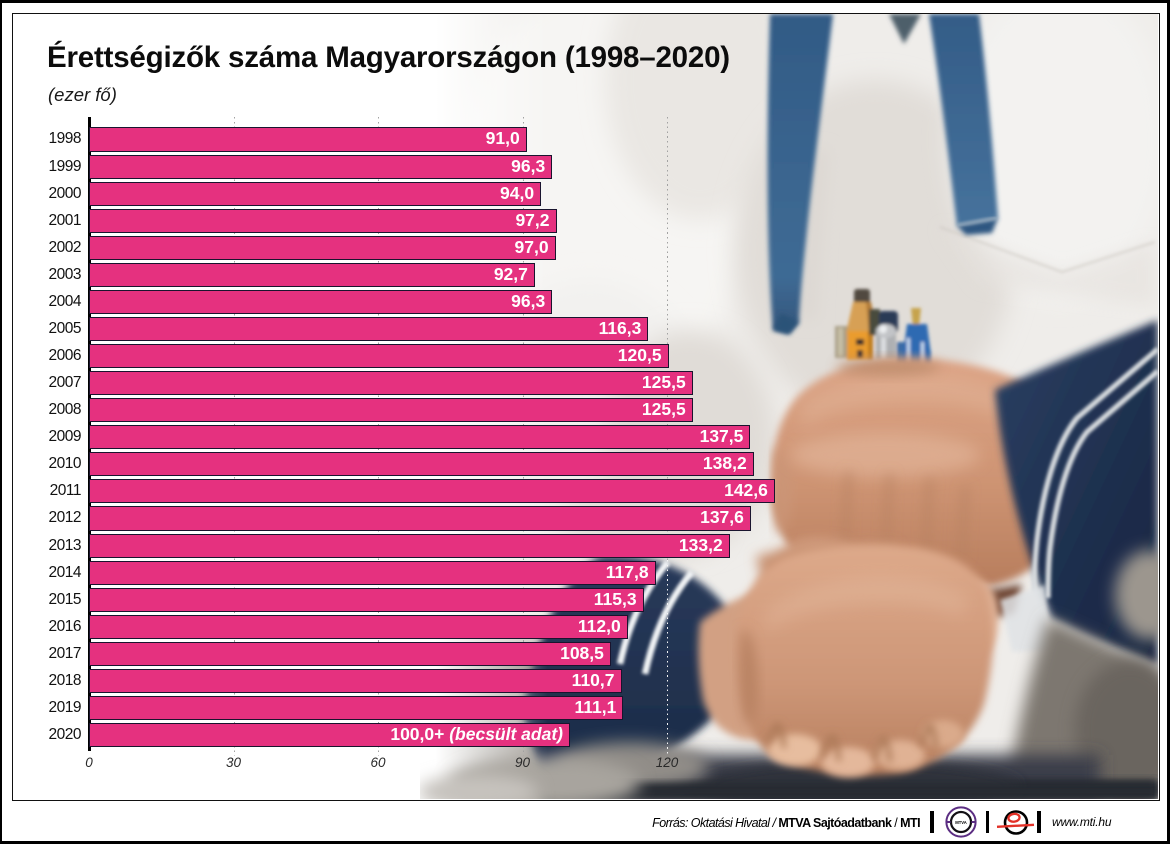  I want to click on svg-text: MTVA, so click(961, 822).